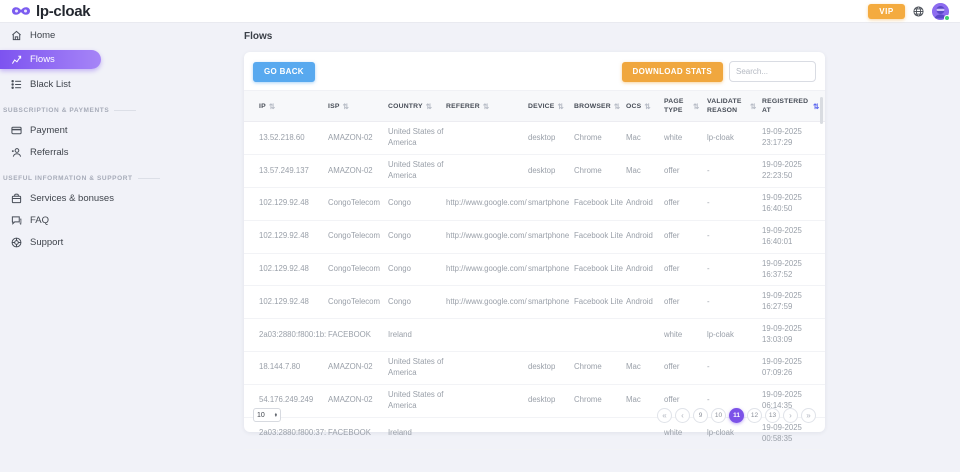 This screenshot has height=472, width=960. What do you see at coordinates (285, 368) in the screenshot?
I see `cell-ip: 18.144.7.80` at bounding box center [285, 368].